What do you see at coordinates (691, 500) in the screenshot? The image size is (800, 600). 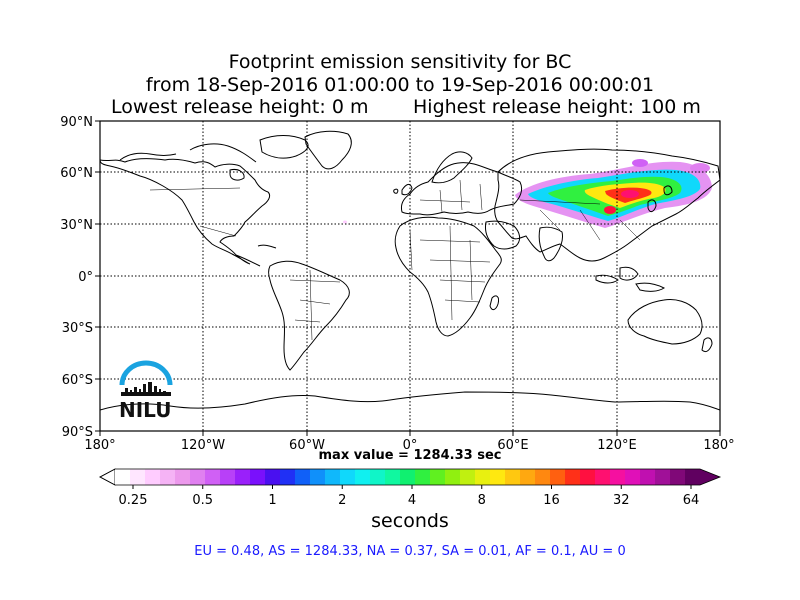 I see `colorbar-tick-label: 64` at bounding box center [691, 500].